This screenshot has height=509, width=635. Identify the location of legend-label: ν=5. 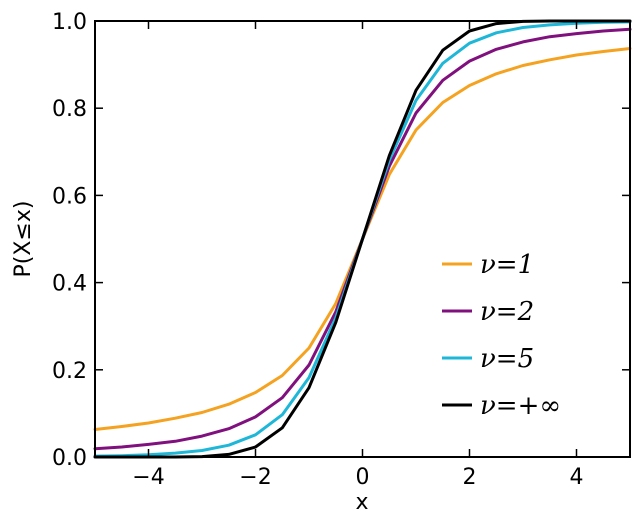
(507, 359).